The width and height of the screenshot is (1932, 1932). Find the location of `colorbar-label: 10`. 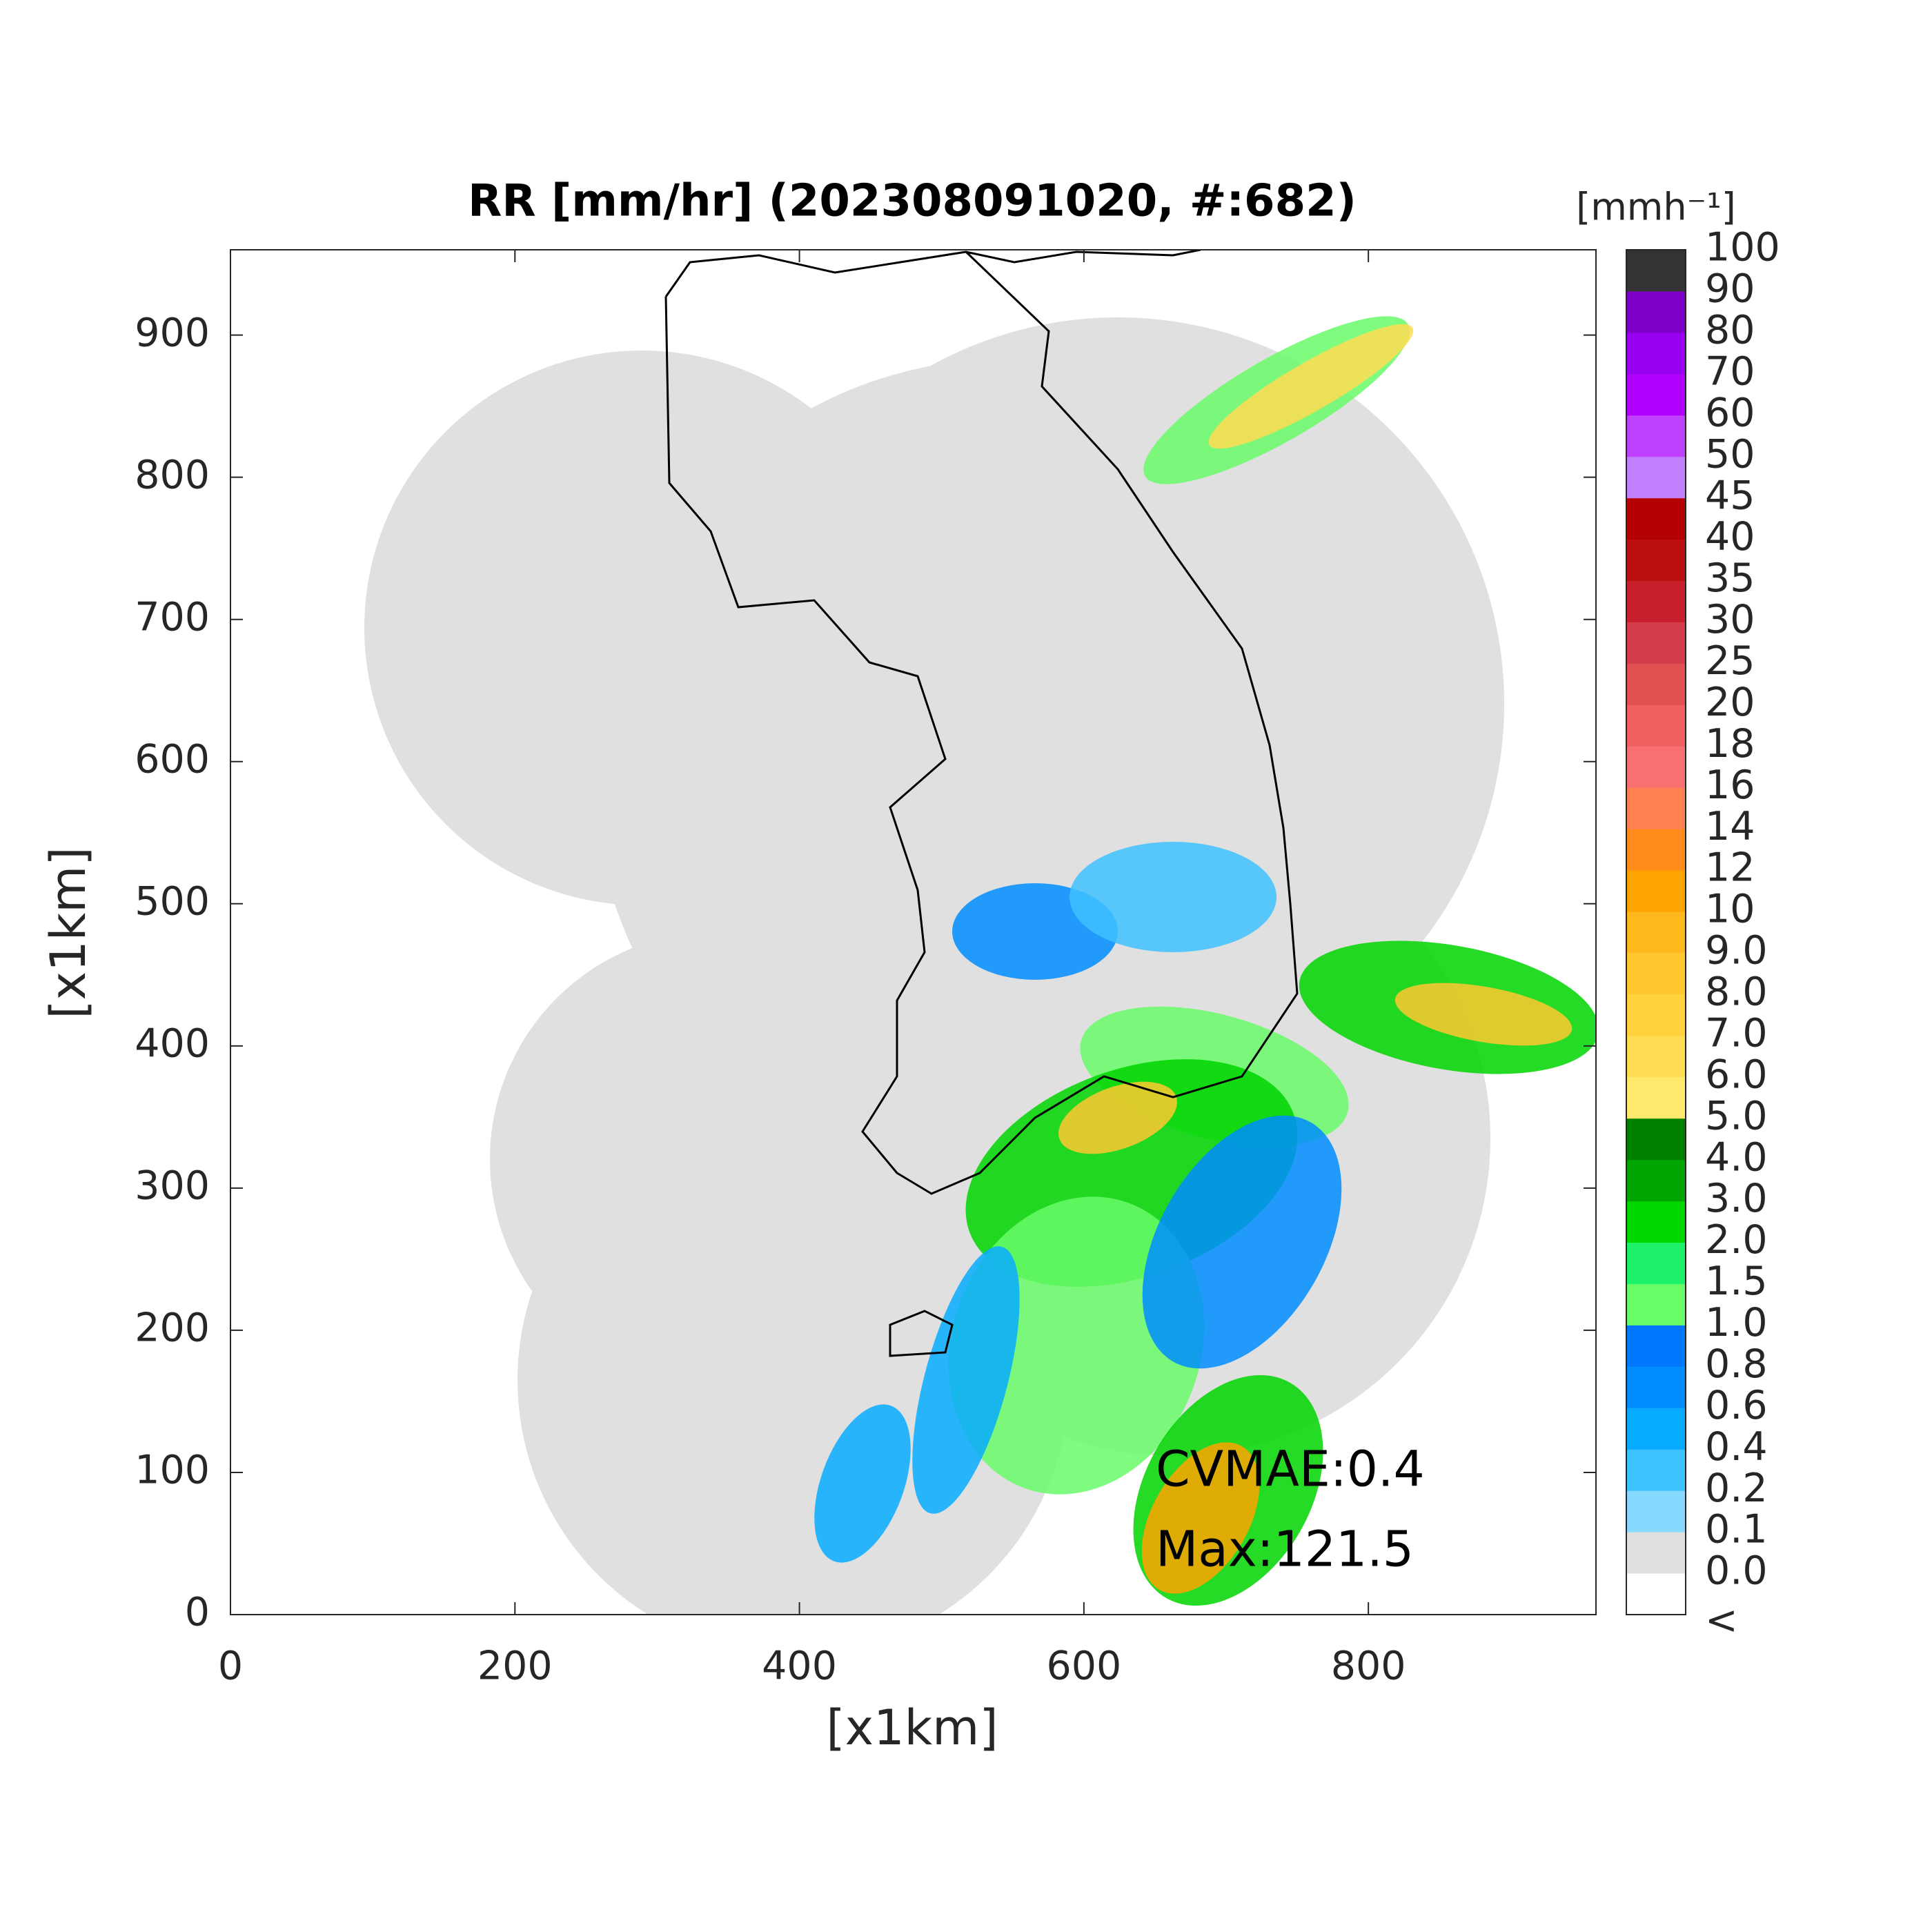

colorbar-label: 10 is located at coordinates (1730, 909).